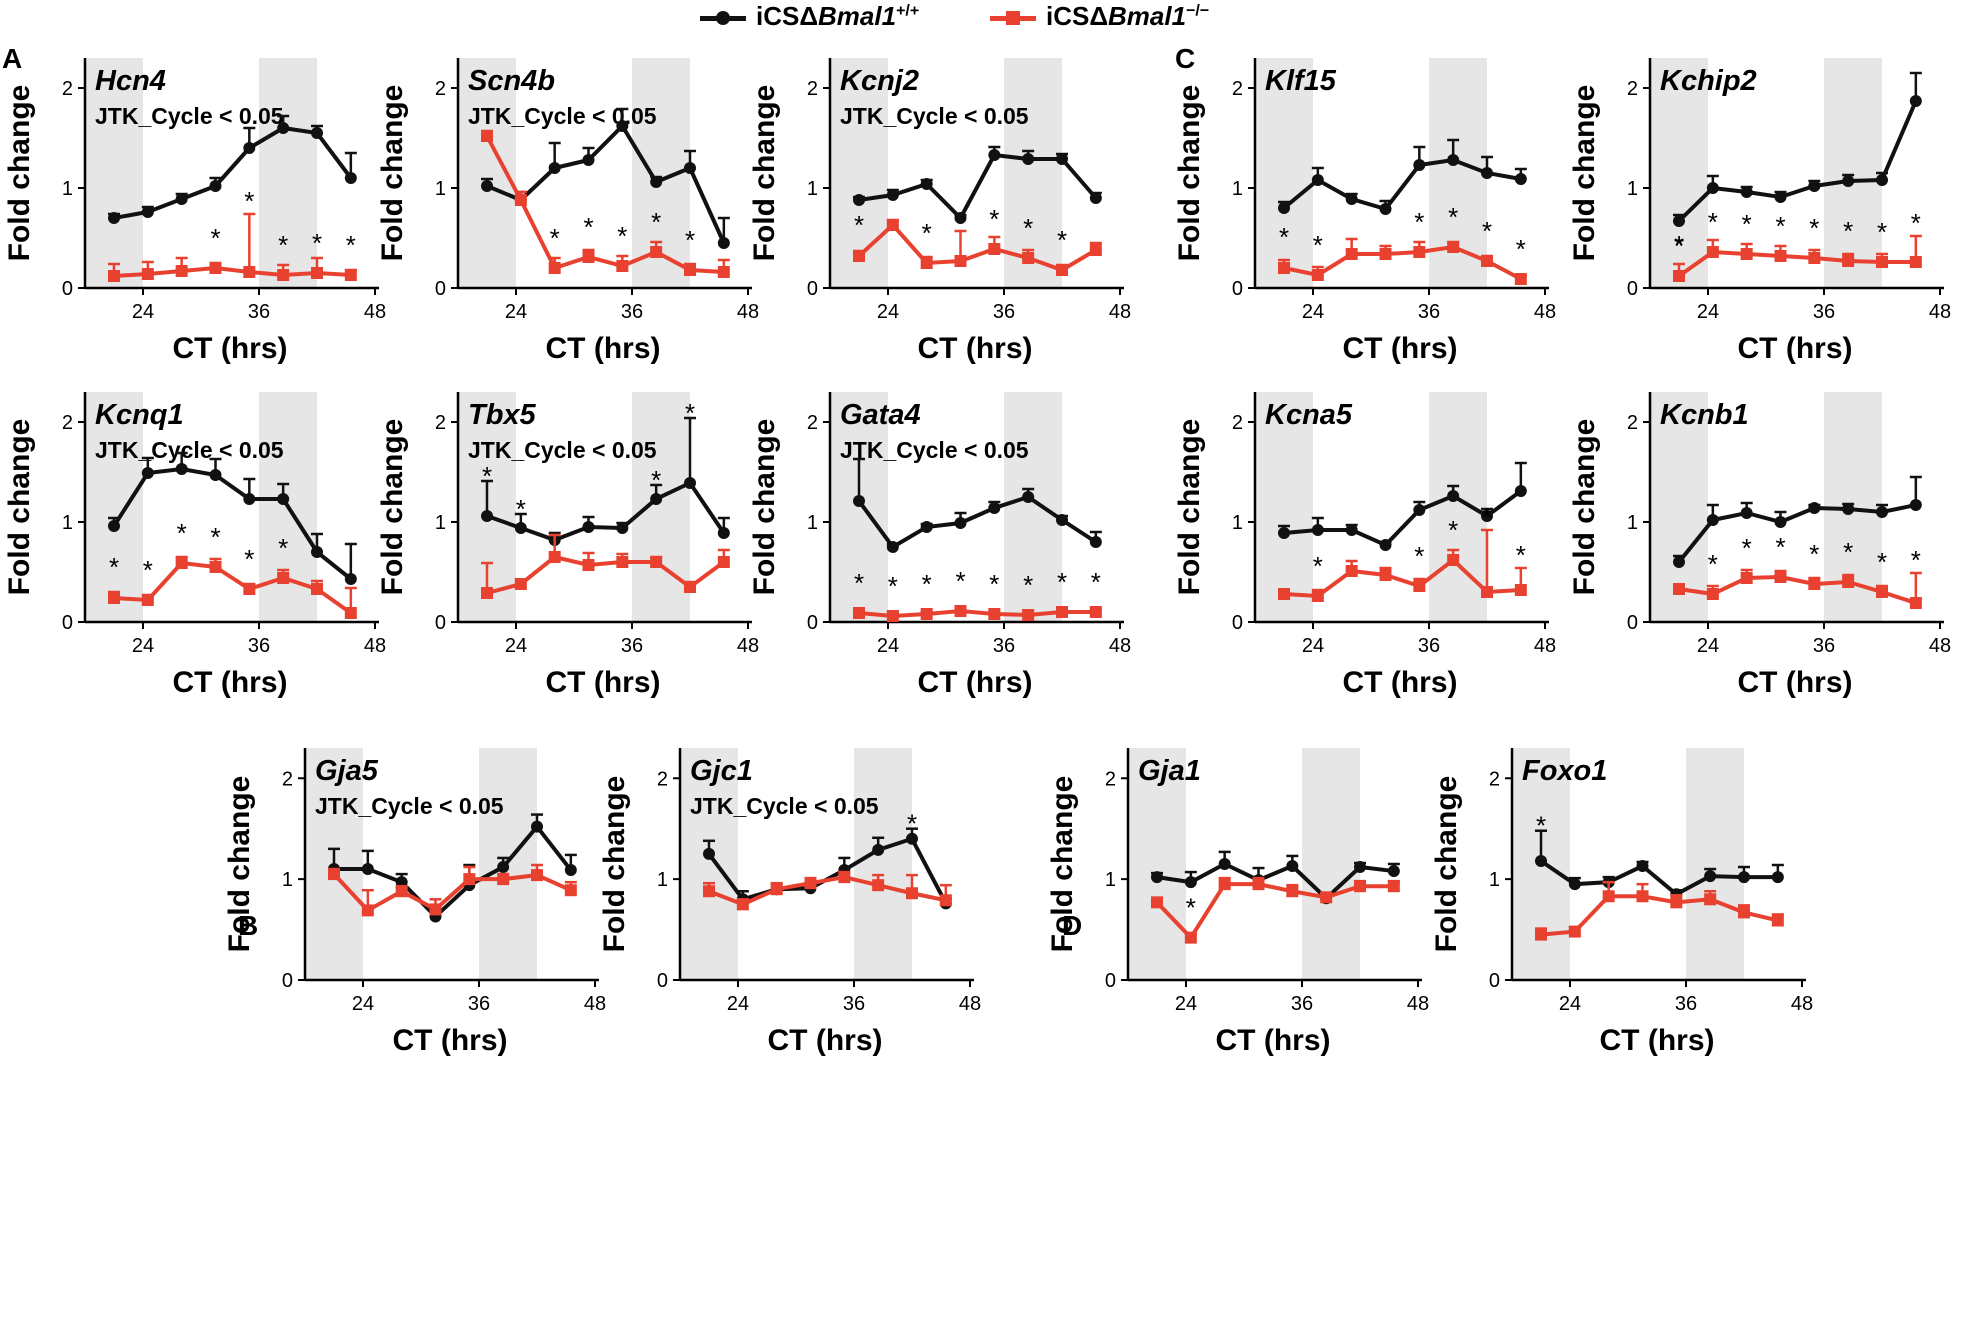 This screenshot has width=1978, height=1326. Describe the element at coordinates (1564, 771) in the screenshot. I see `gene-title: Foxo1` at that location.